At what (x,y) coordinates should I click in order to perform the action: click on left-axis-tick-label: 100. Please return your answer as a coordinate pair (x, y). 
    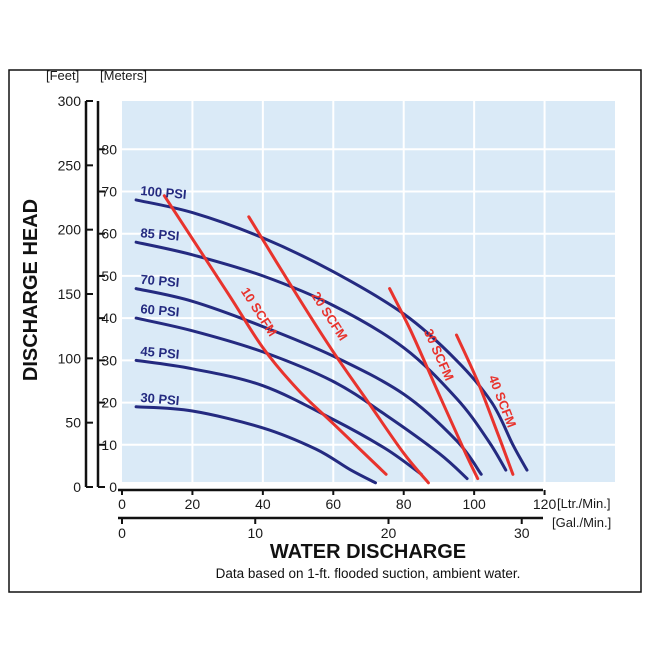
    Looking at the image, I should click on (70, 358).